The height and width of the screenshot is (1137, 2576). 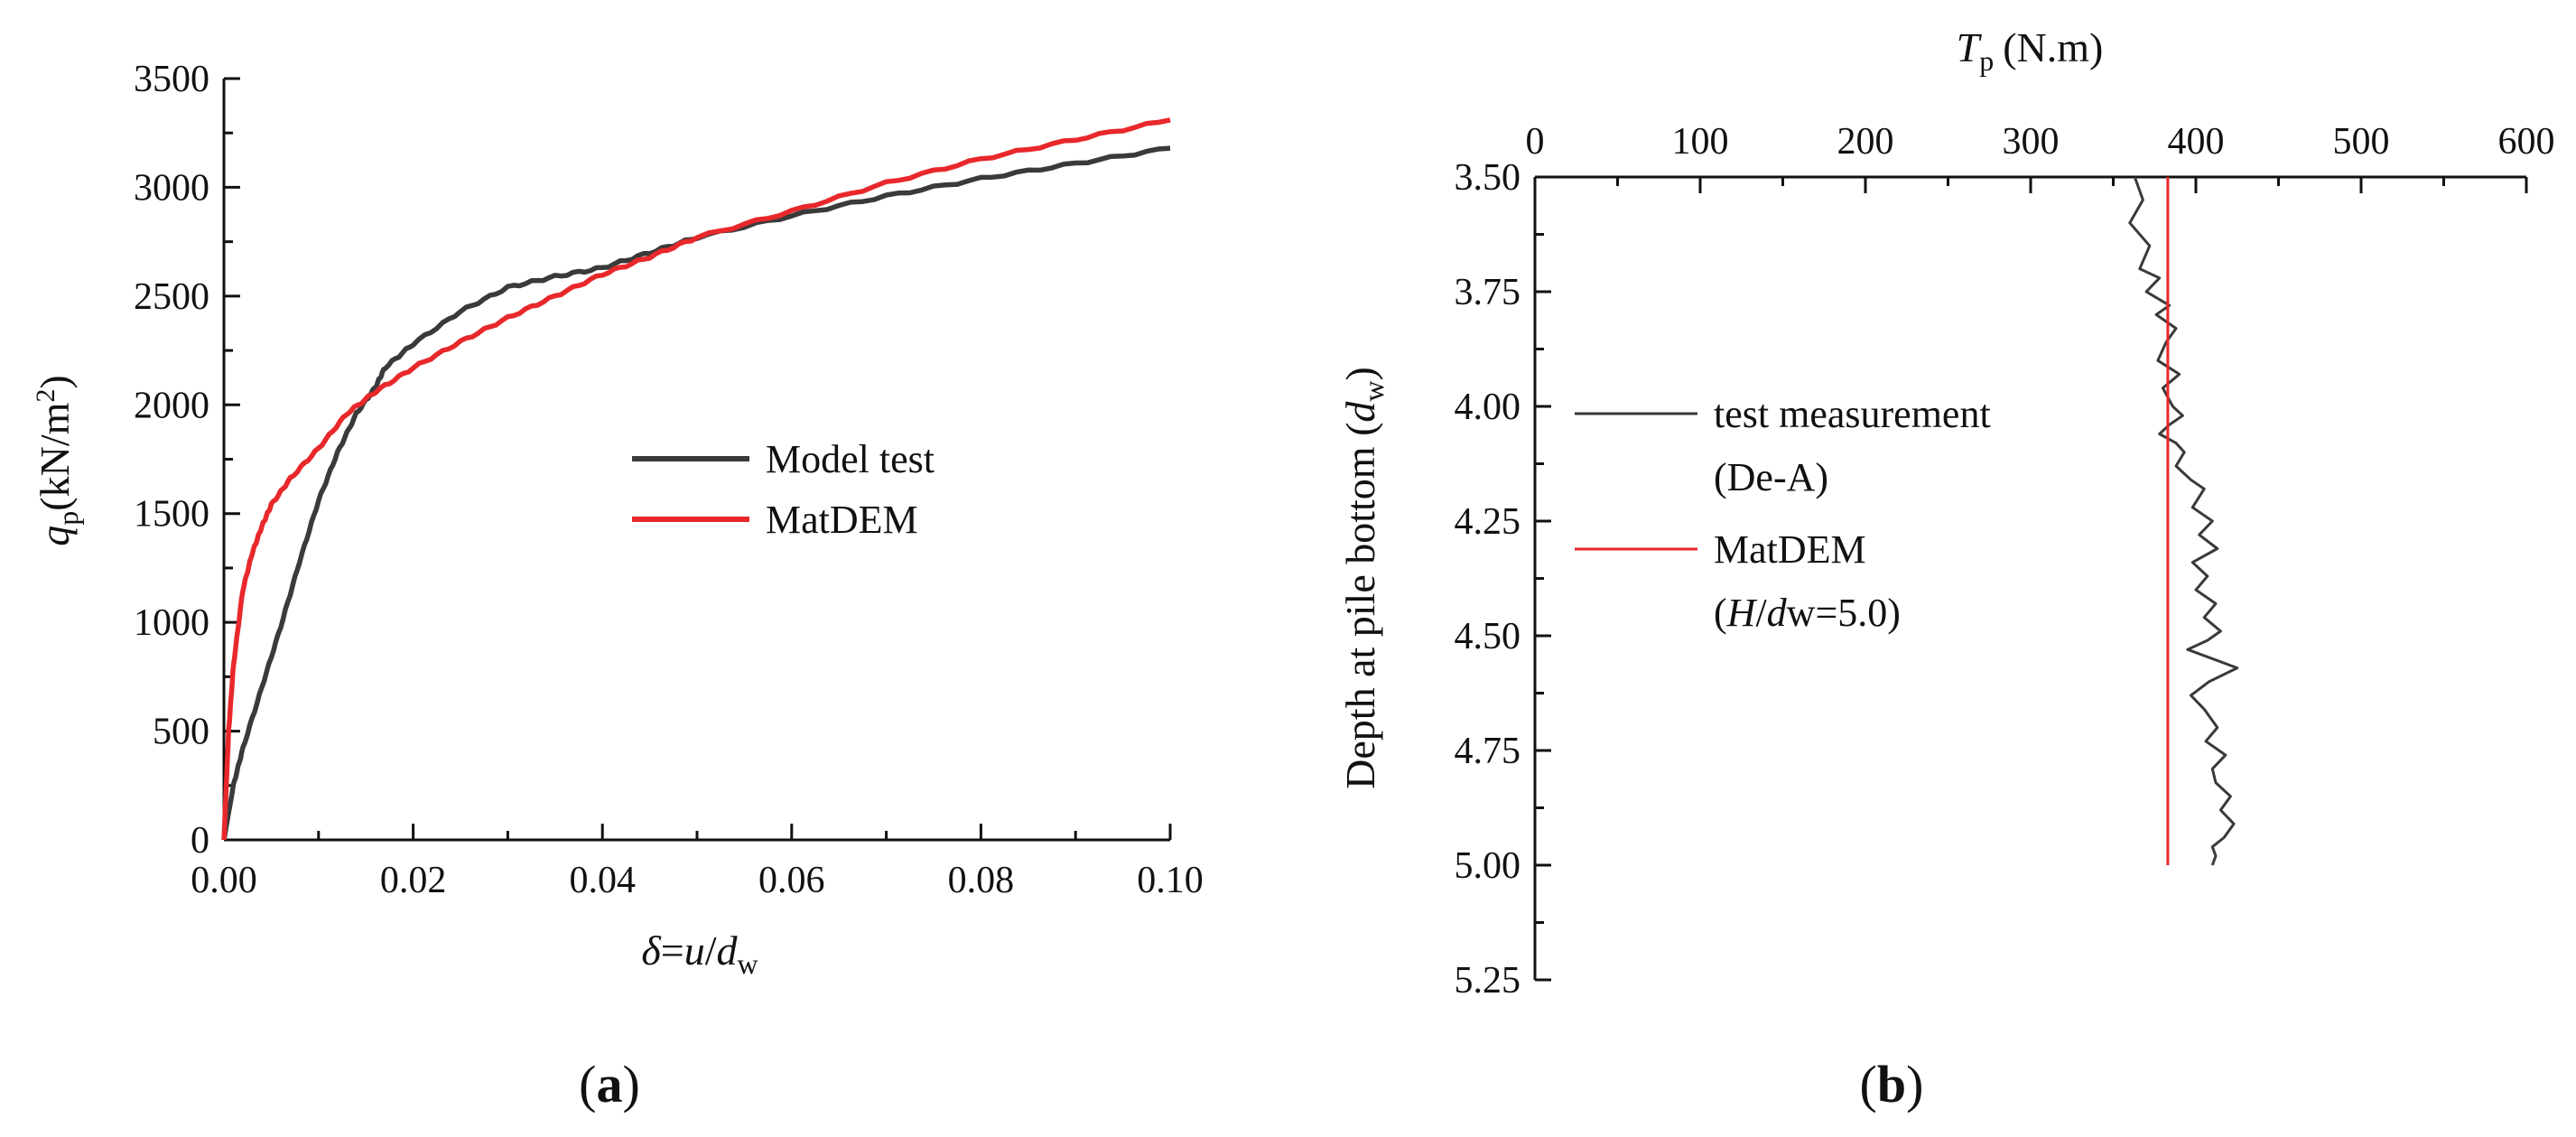 I want to click on panel-a-x-axis-label: δ=u/dw, so click(x=699, y=953).